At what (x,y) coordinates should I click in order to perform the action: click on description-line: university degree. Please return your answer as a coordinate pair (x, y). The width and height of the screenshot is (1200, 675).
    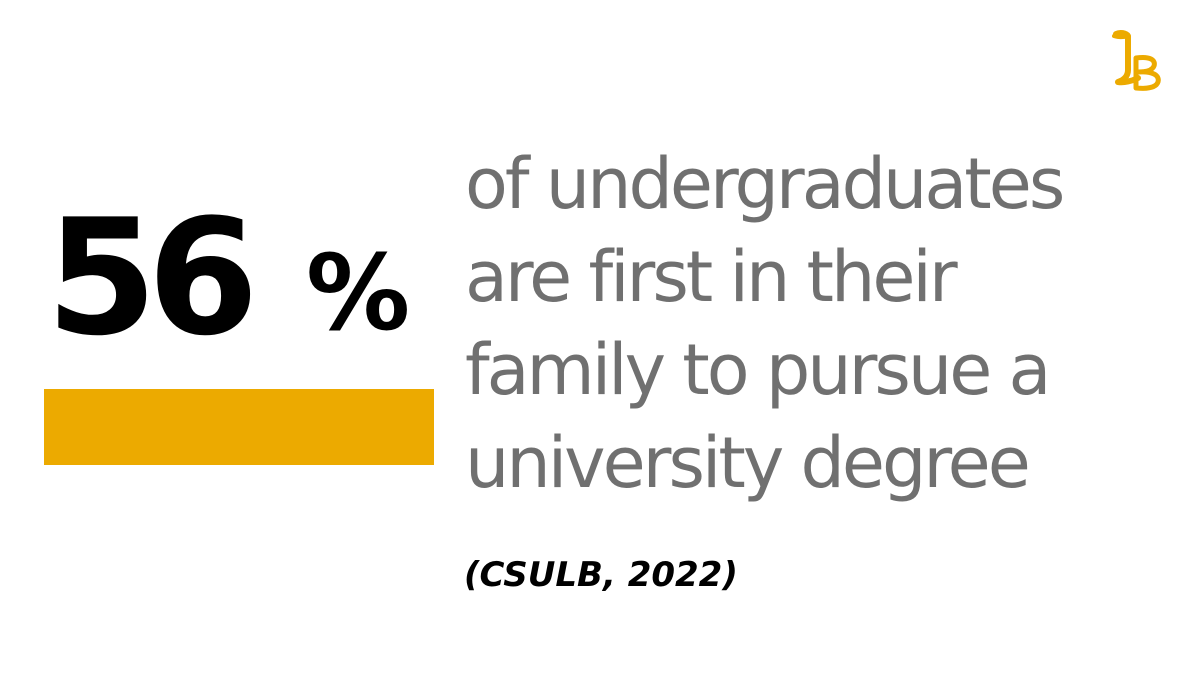
    Looking at the image, I should click on (748, 463).